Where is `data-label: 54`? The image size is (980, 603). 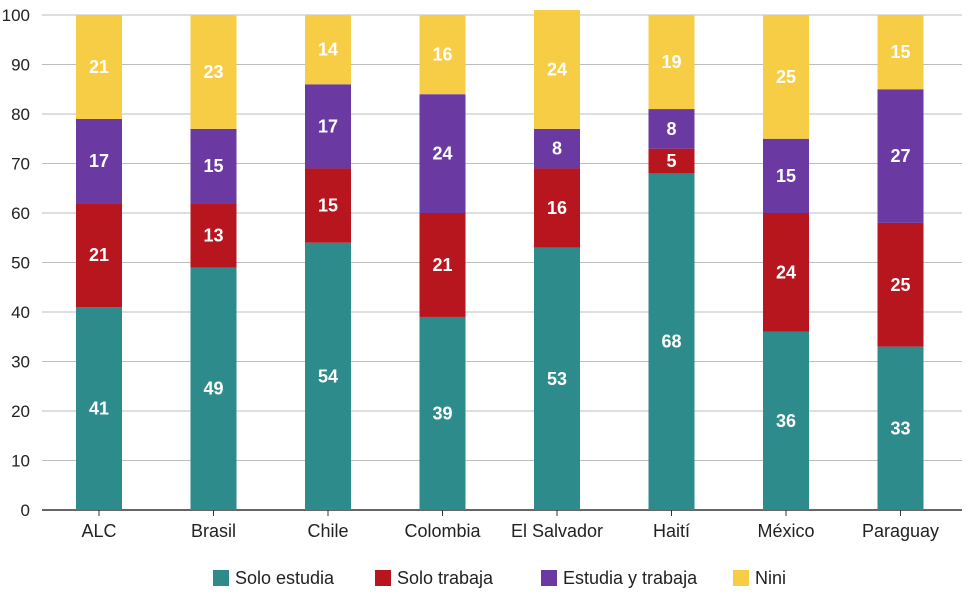
data-label: 54 is located at coordinates (328, 376).